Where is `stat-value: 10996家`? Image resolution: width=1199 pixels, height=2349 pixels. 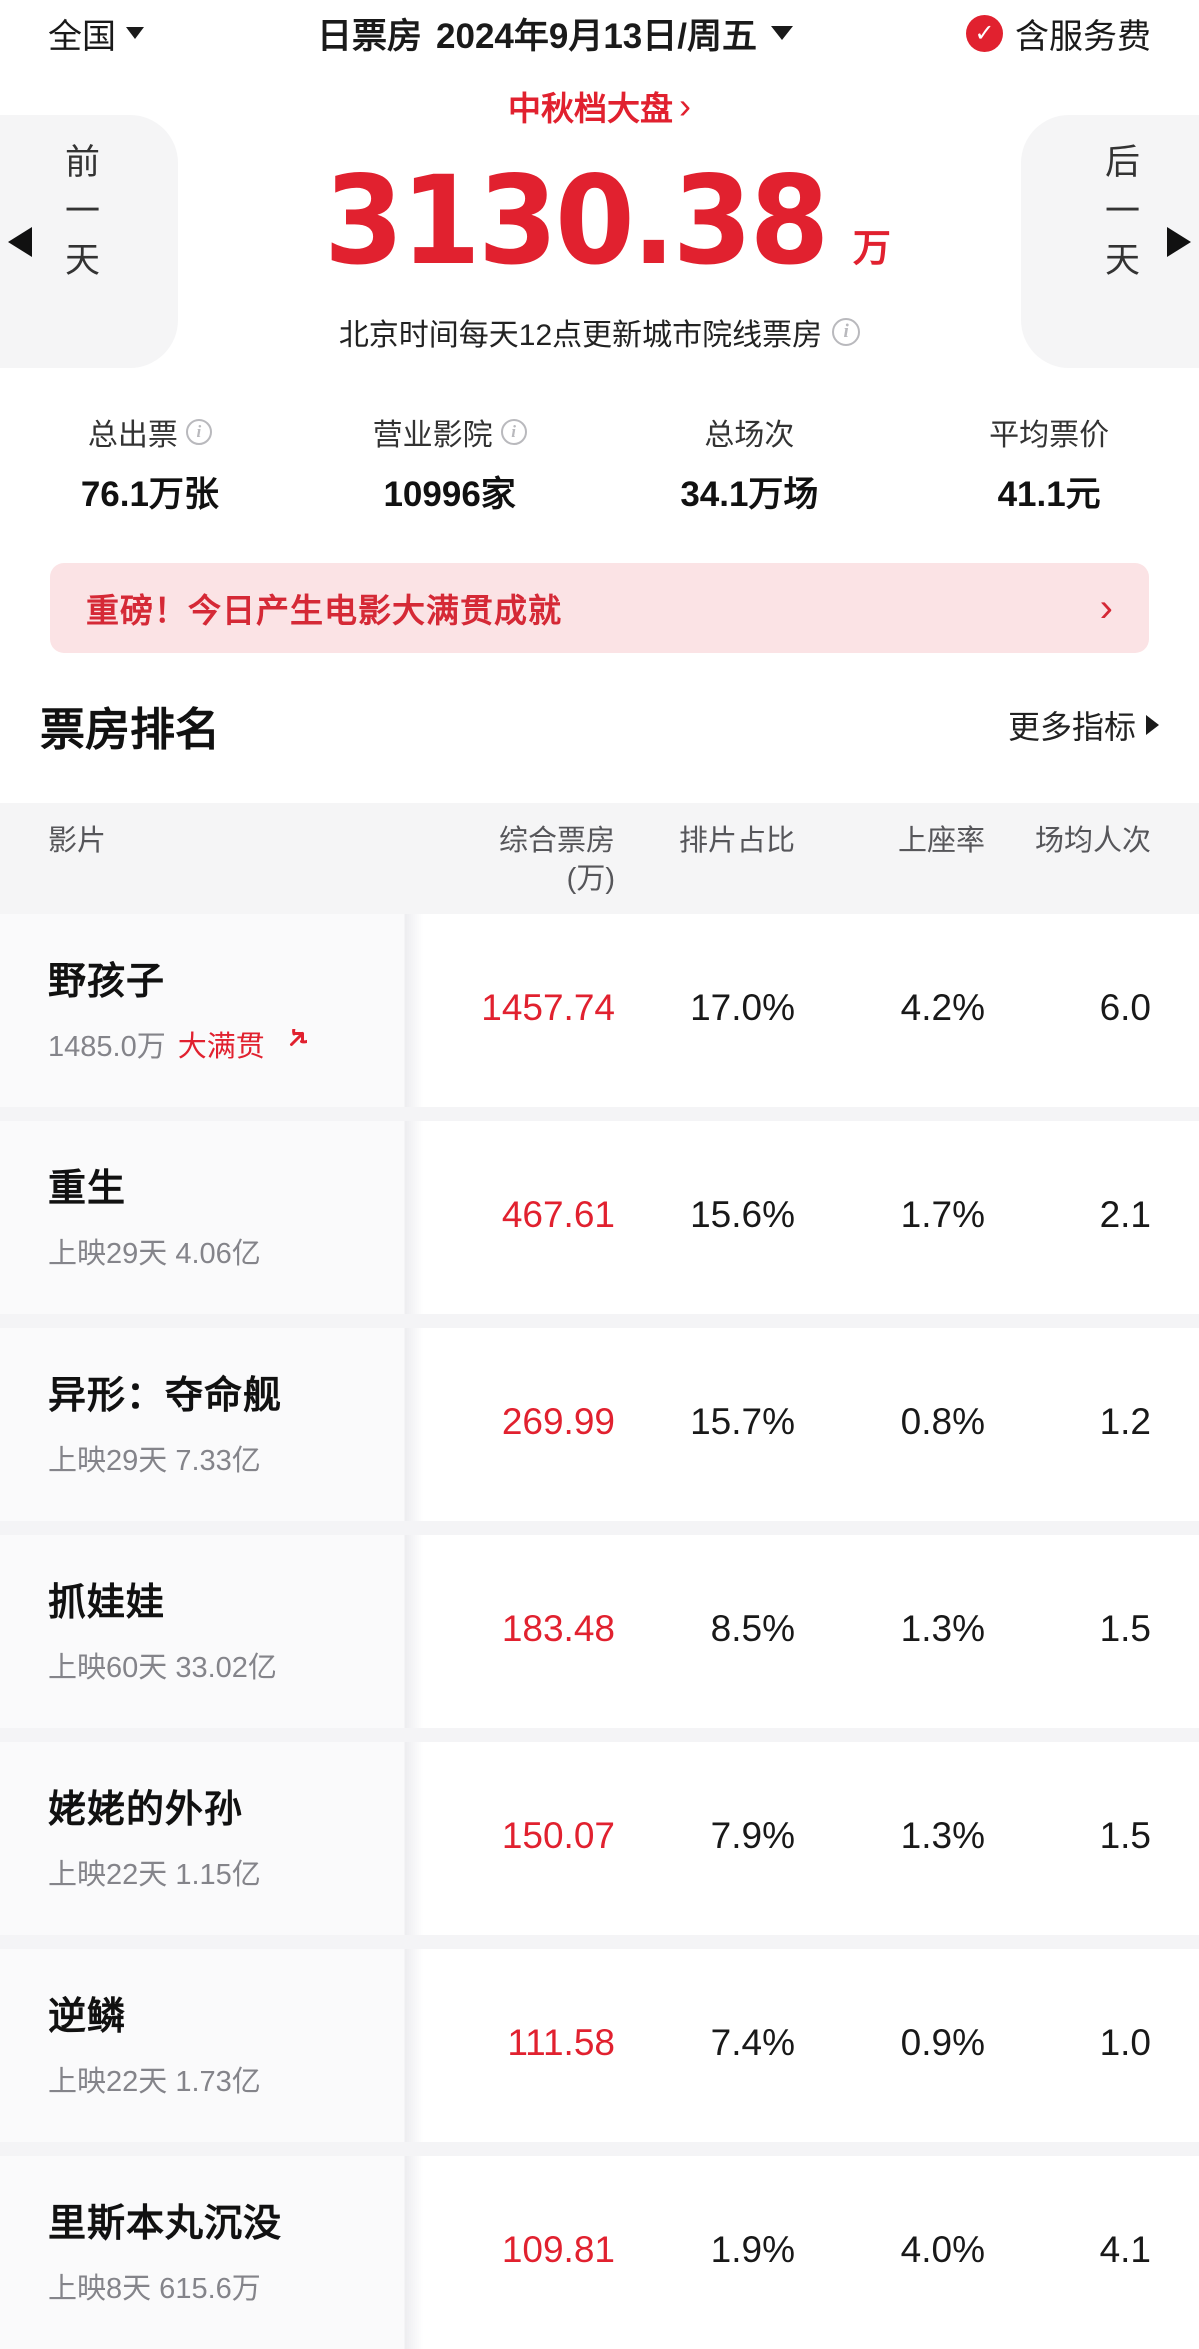 stat-value: 10996家 is located at coordinates (449, 494).